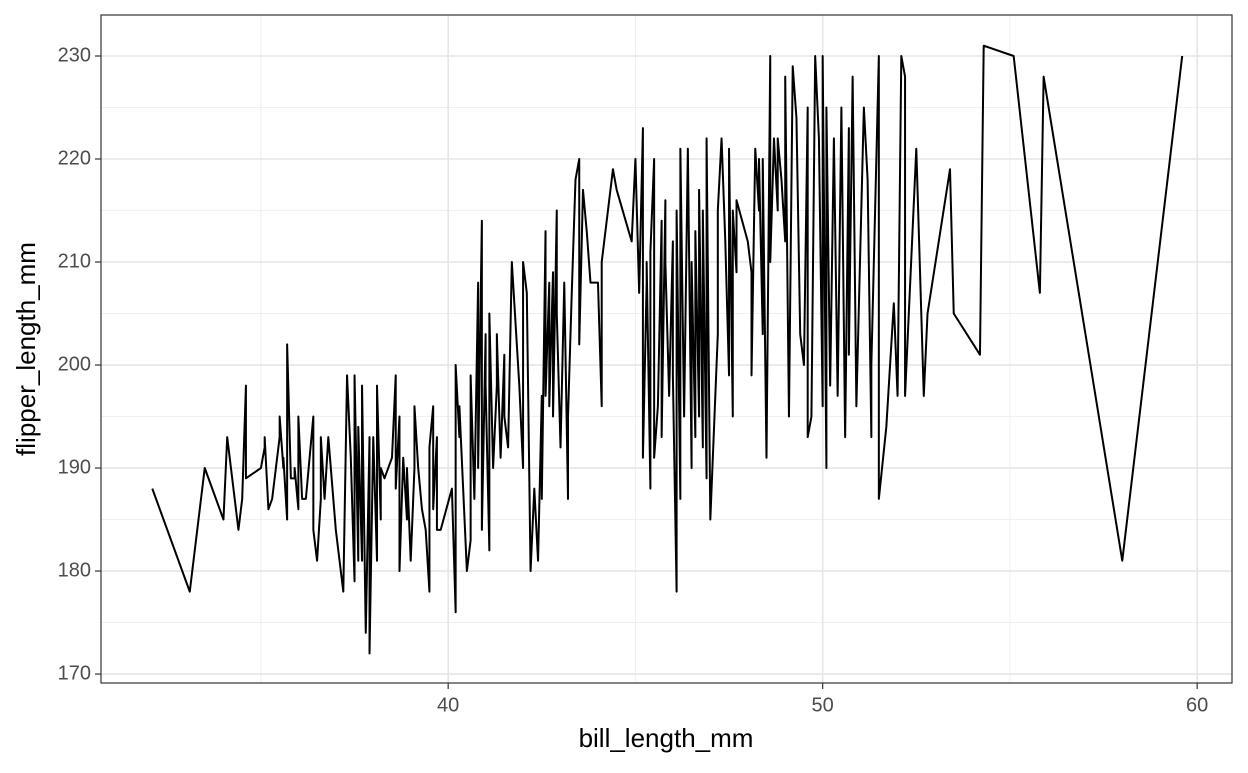 The image size is (1248, 773). What do you see at coordinates (448, 705) in the screenshot?
I see `x-tick-label: 40` at bounding box center [448, 705].